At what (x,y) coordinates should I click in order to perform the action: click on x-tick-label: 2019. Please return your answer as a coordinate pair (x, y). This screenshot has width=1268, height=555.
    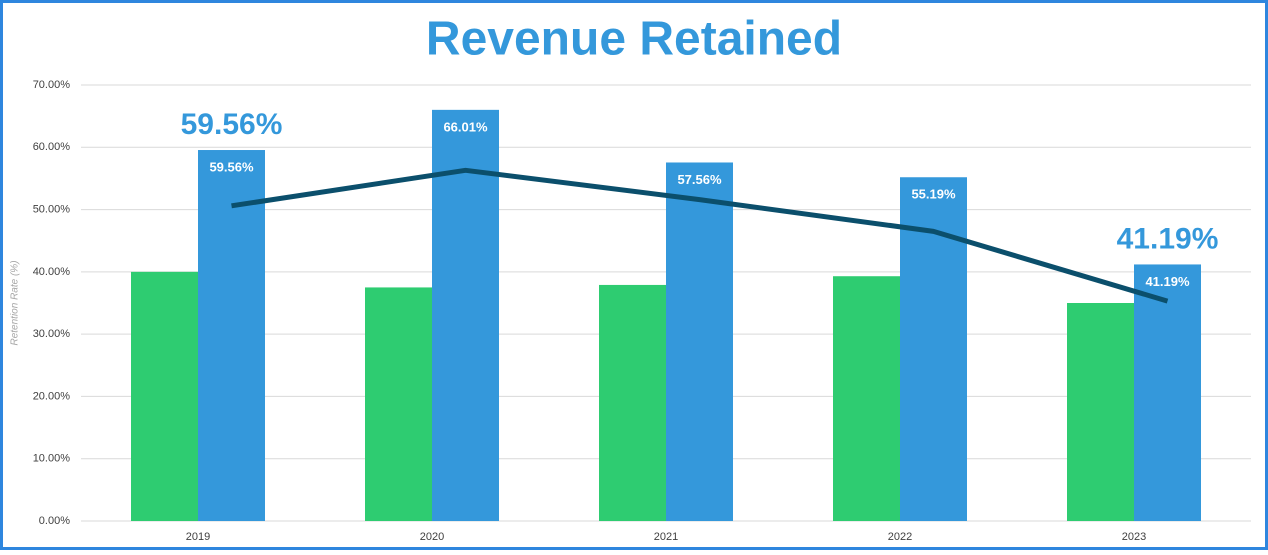
    Looking at the image, I should click on (198, 537).